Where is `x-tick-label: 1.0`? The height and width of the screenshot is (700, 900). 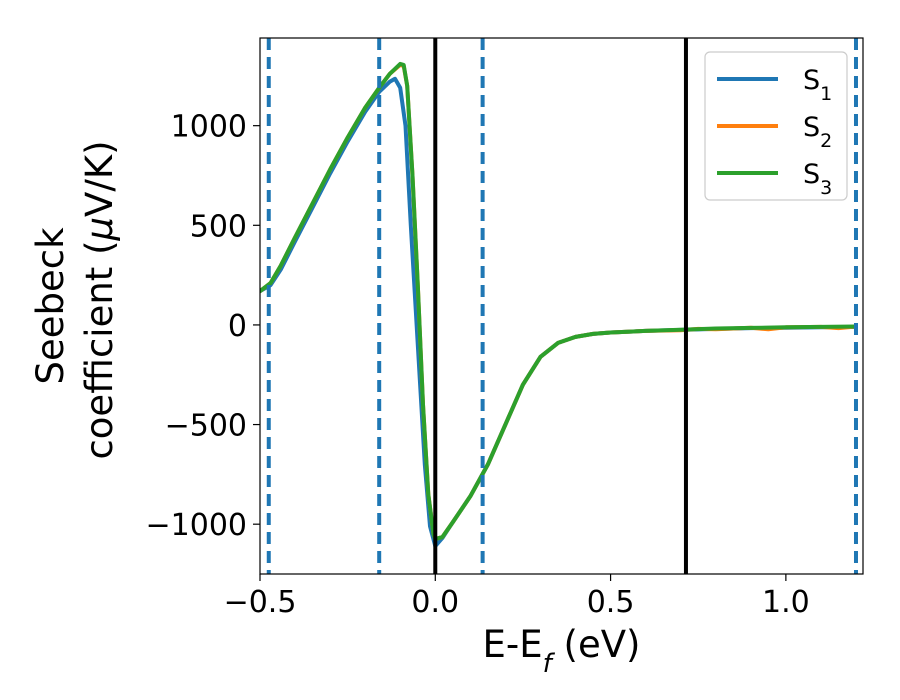
x-tick-label: 1.0 is located at coordinates (786, 602).